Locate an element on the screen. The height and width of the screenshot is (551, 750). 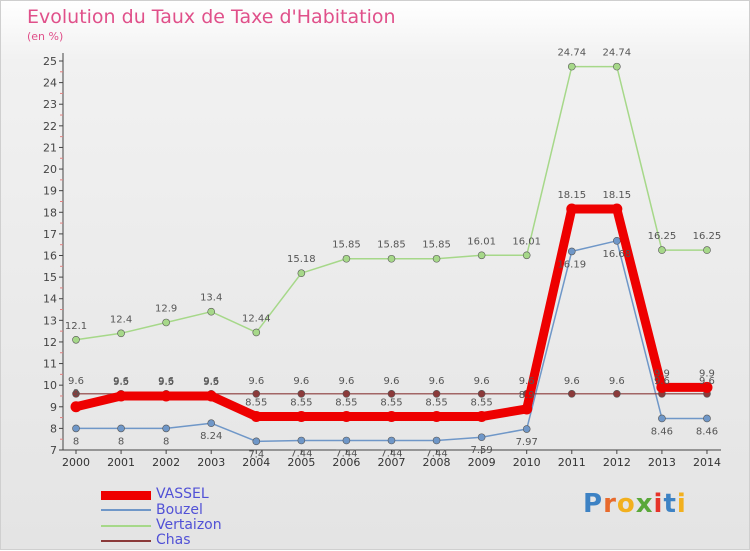
data-label-vertaizon: 12.44 is located at coordinates (256, 318).